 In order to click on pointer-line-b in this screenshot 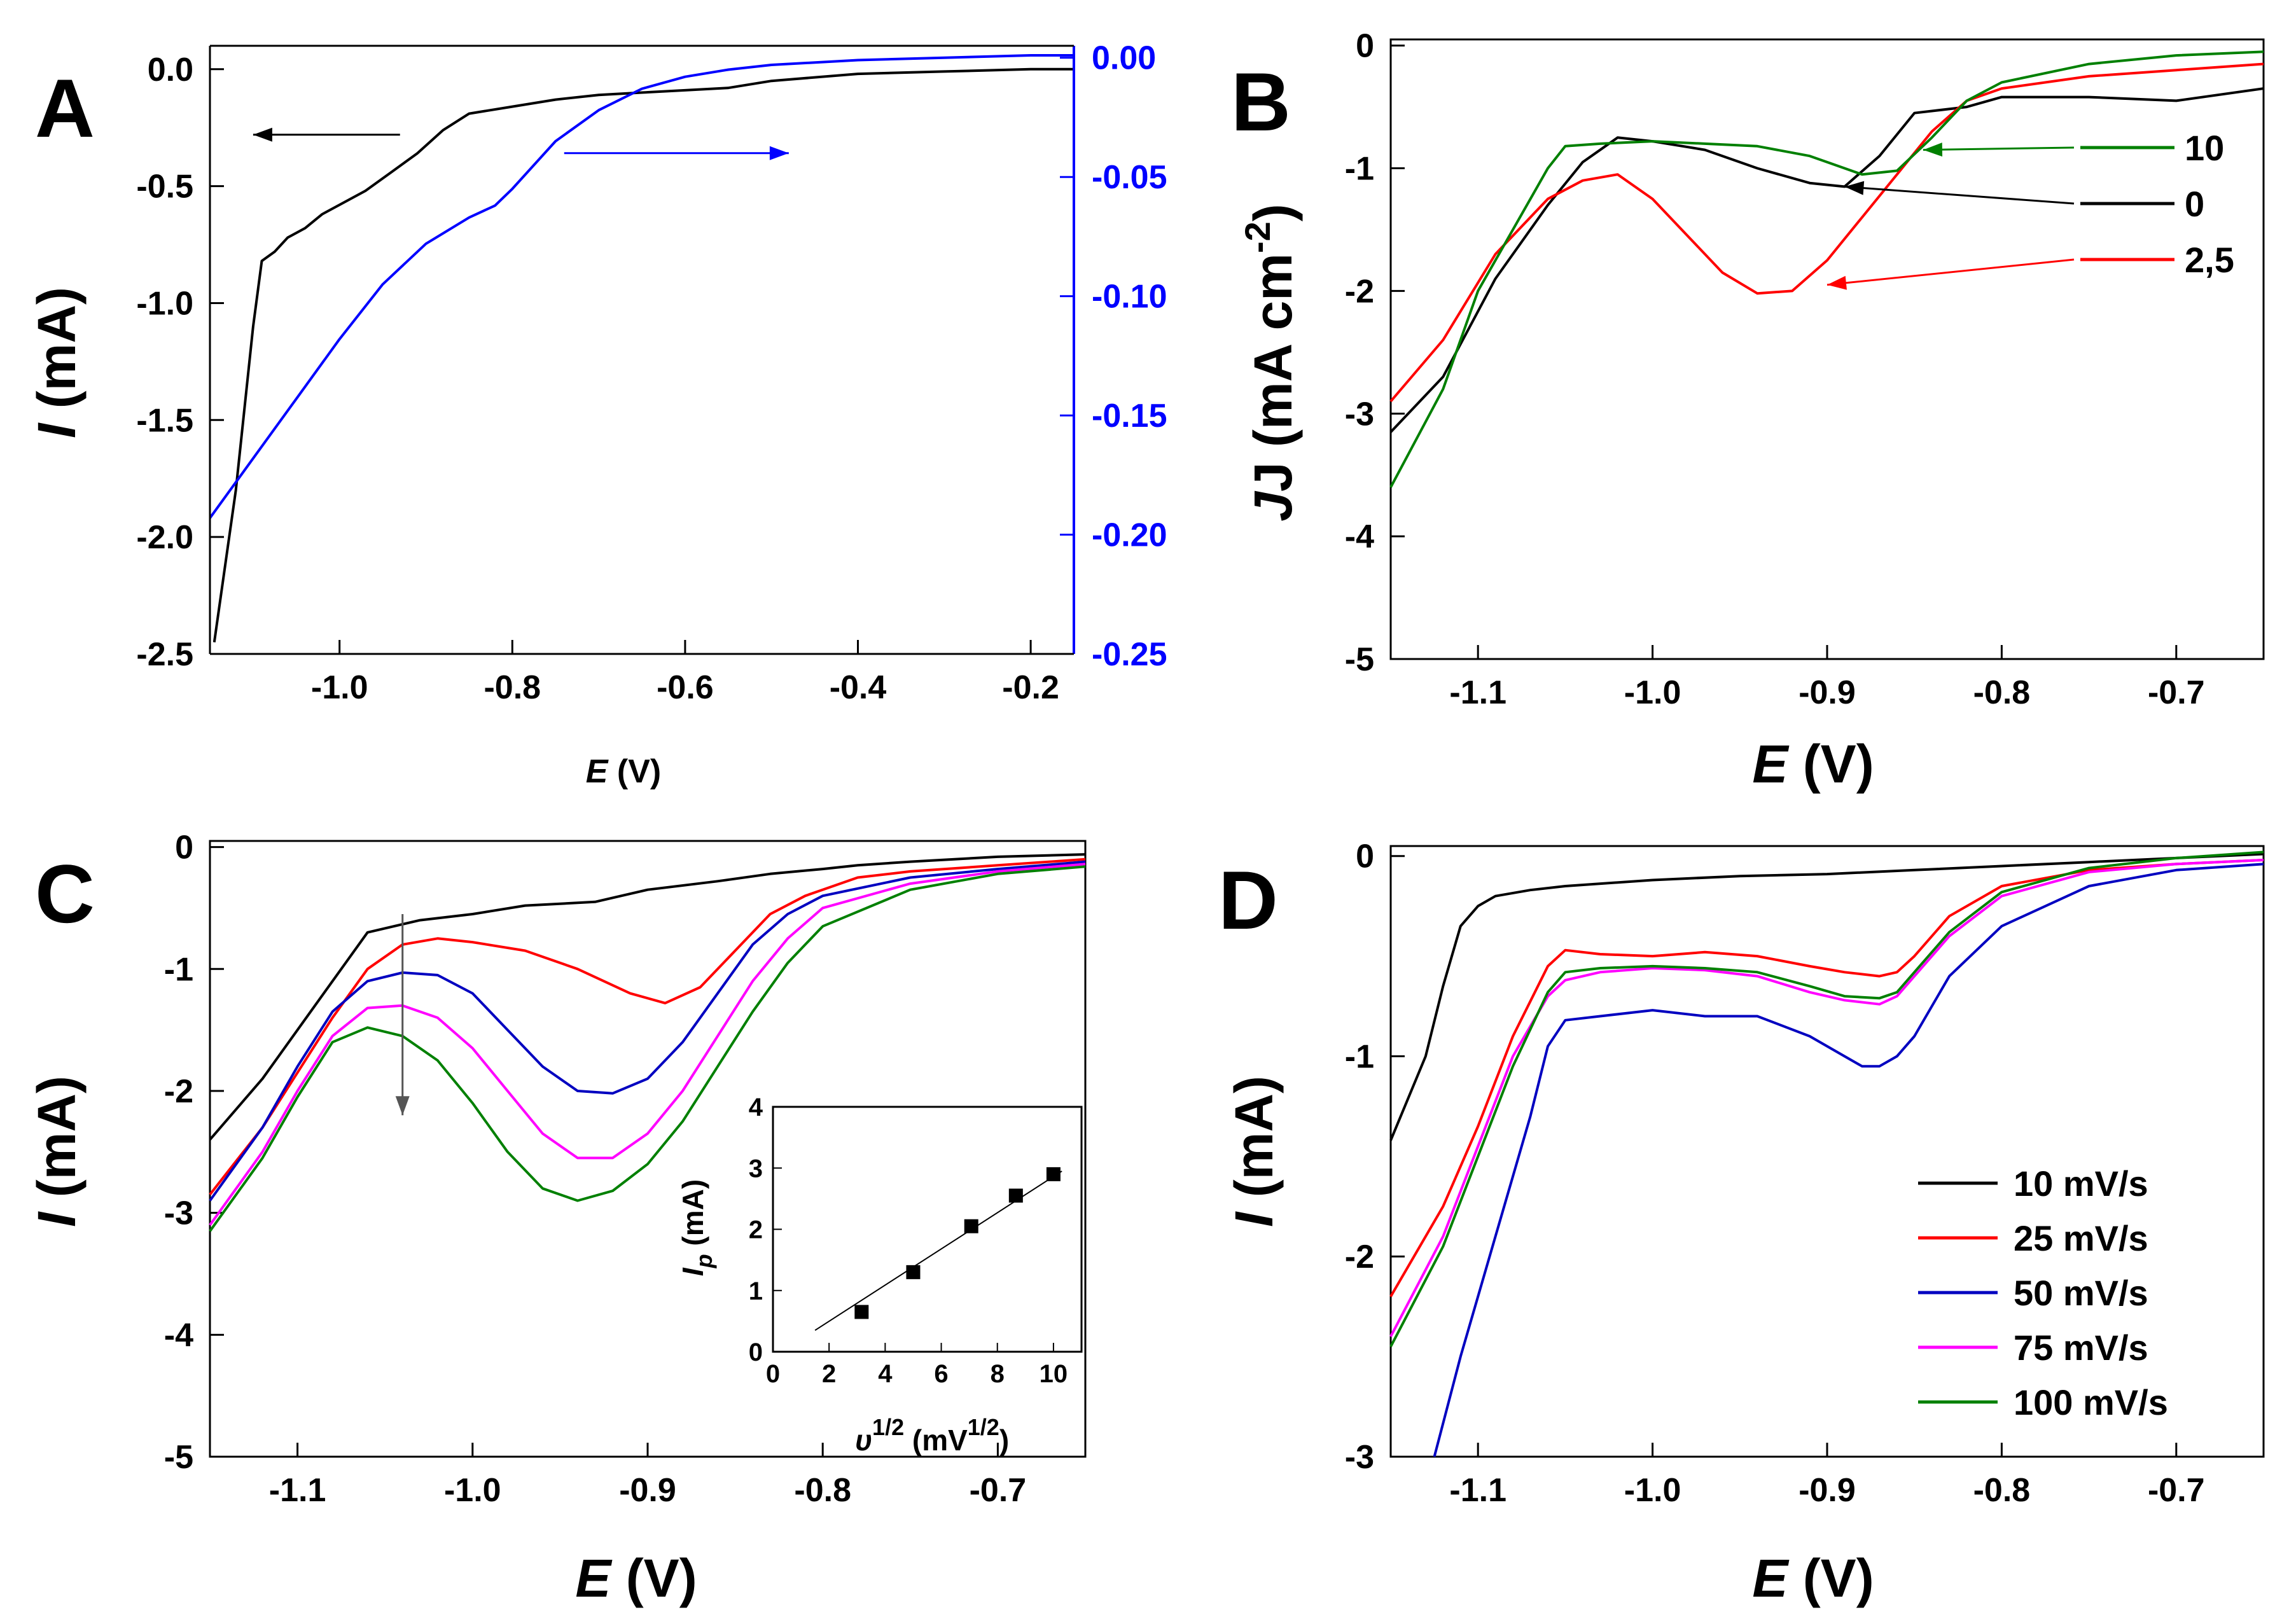, I will do `click(1959, 195)`.